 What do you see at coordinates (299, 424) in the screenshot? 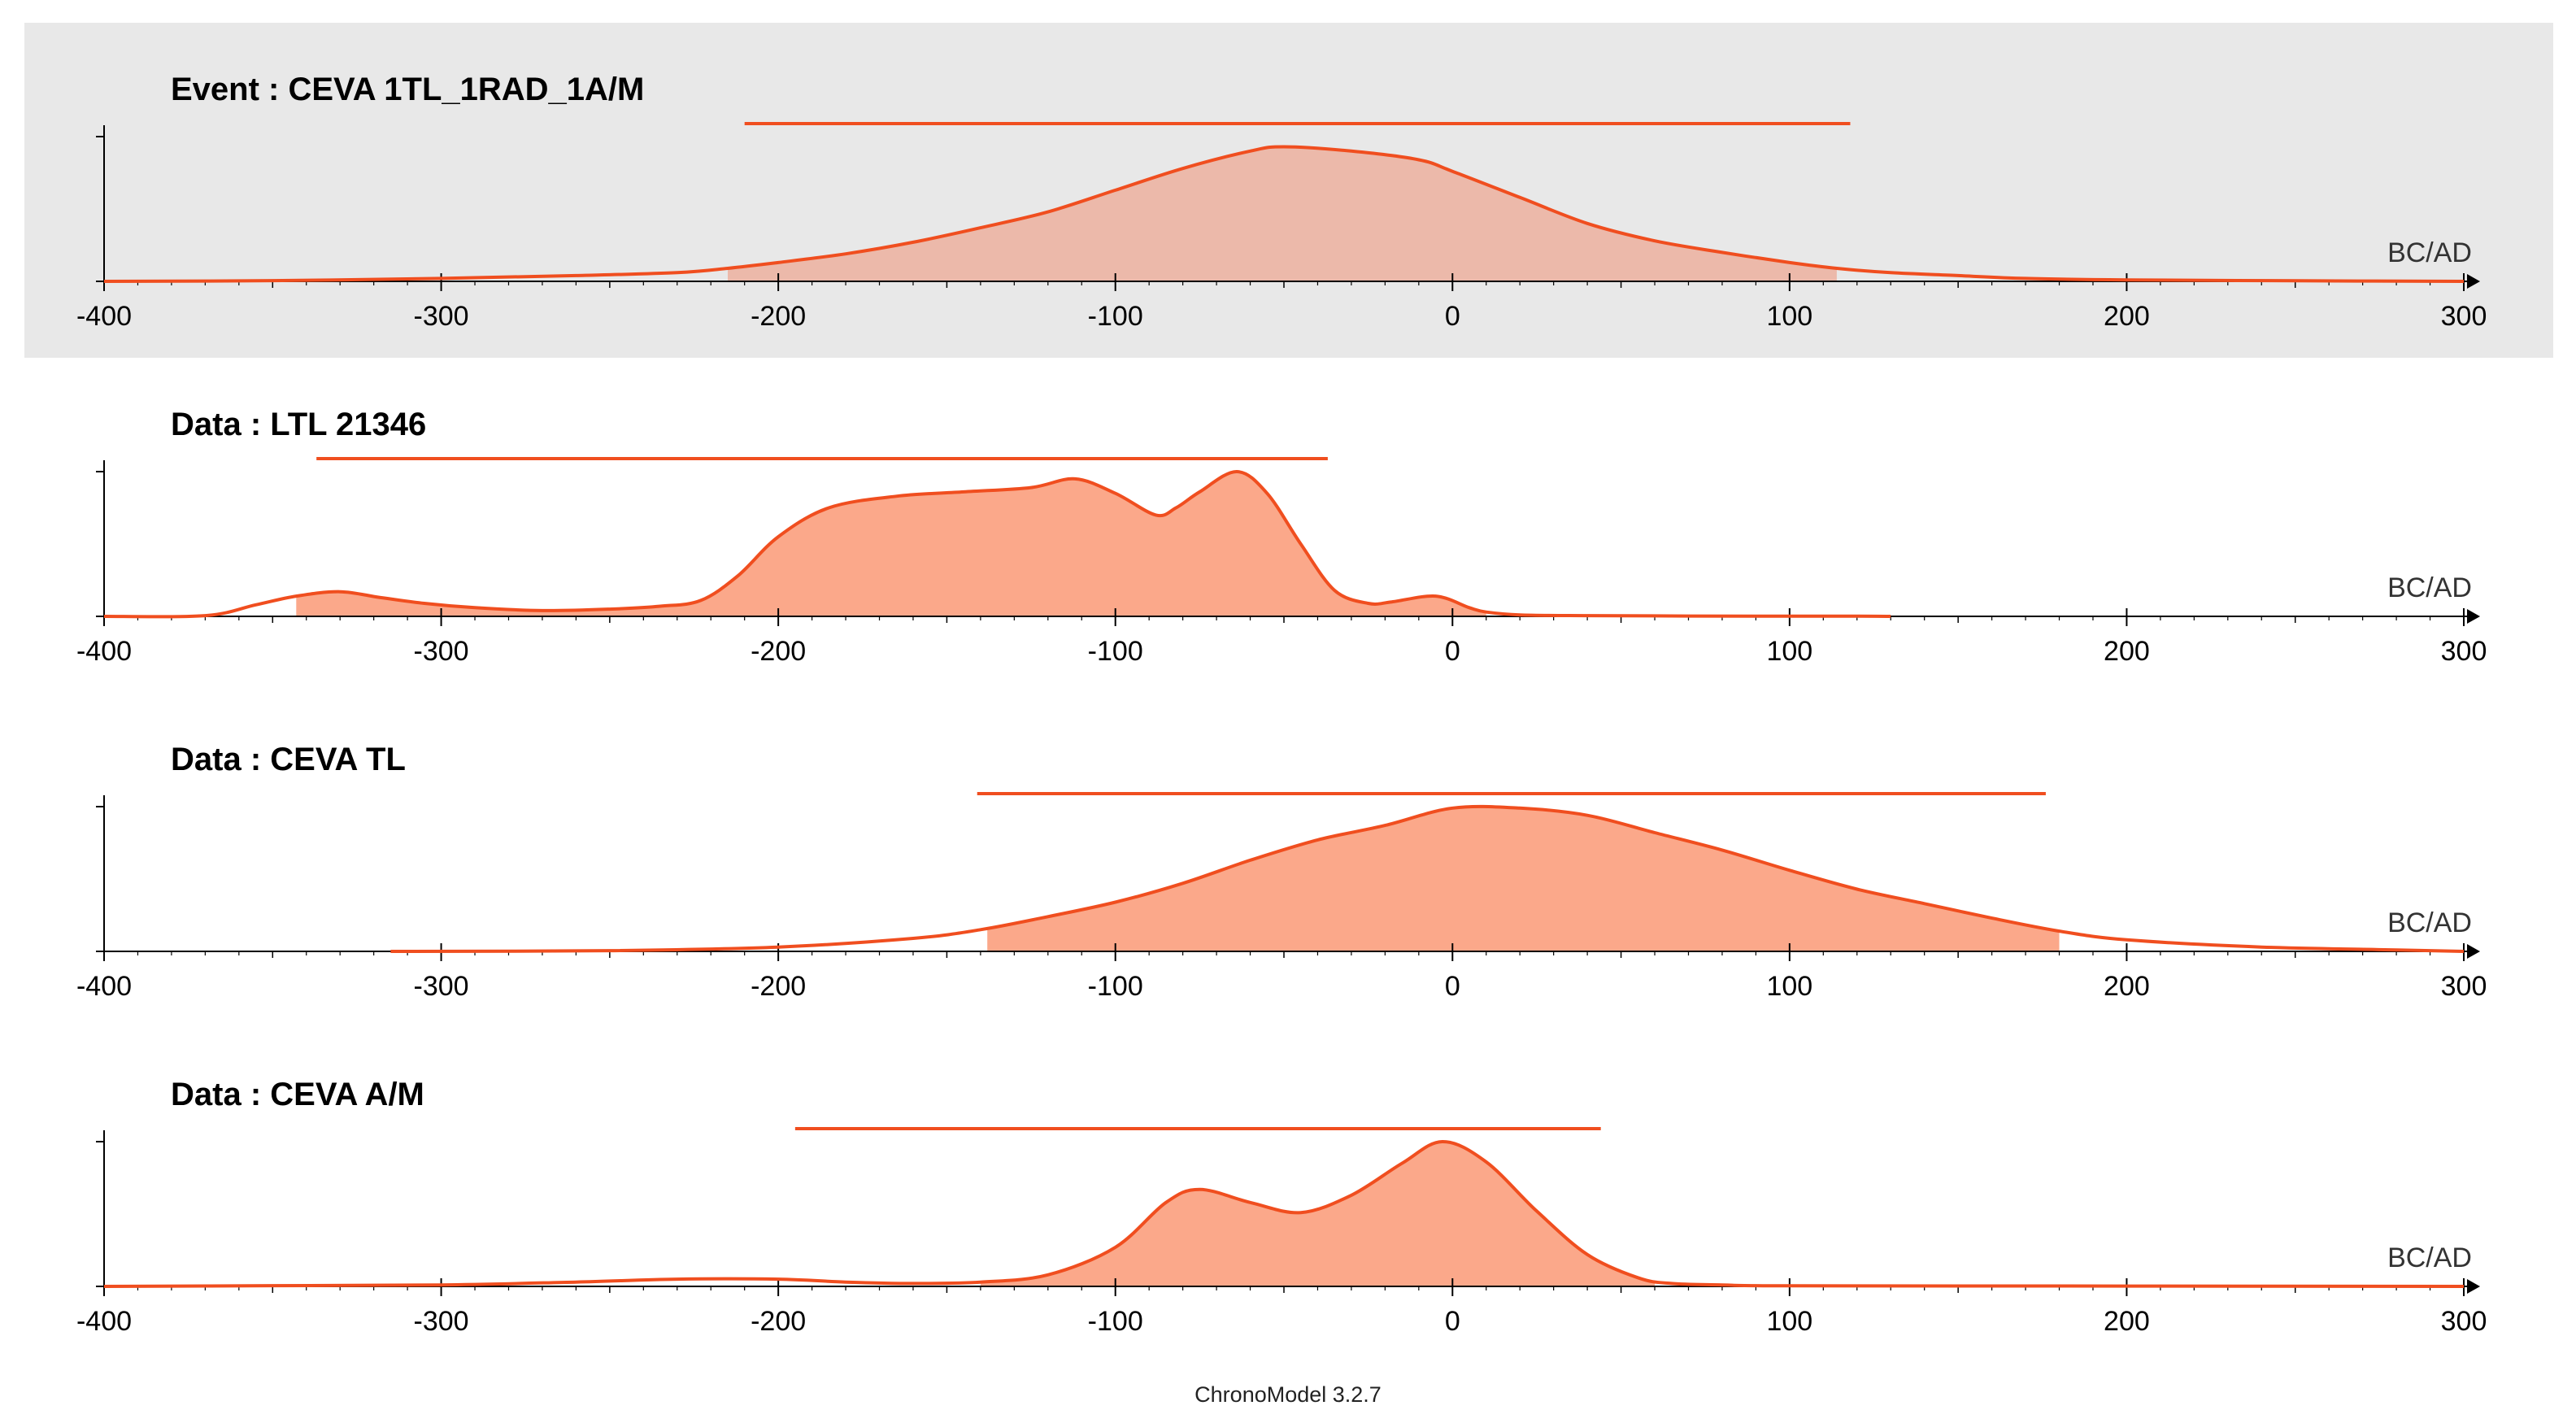
I see `panel-title: Data : LTL 21346` at bounding box center [299, 424].